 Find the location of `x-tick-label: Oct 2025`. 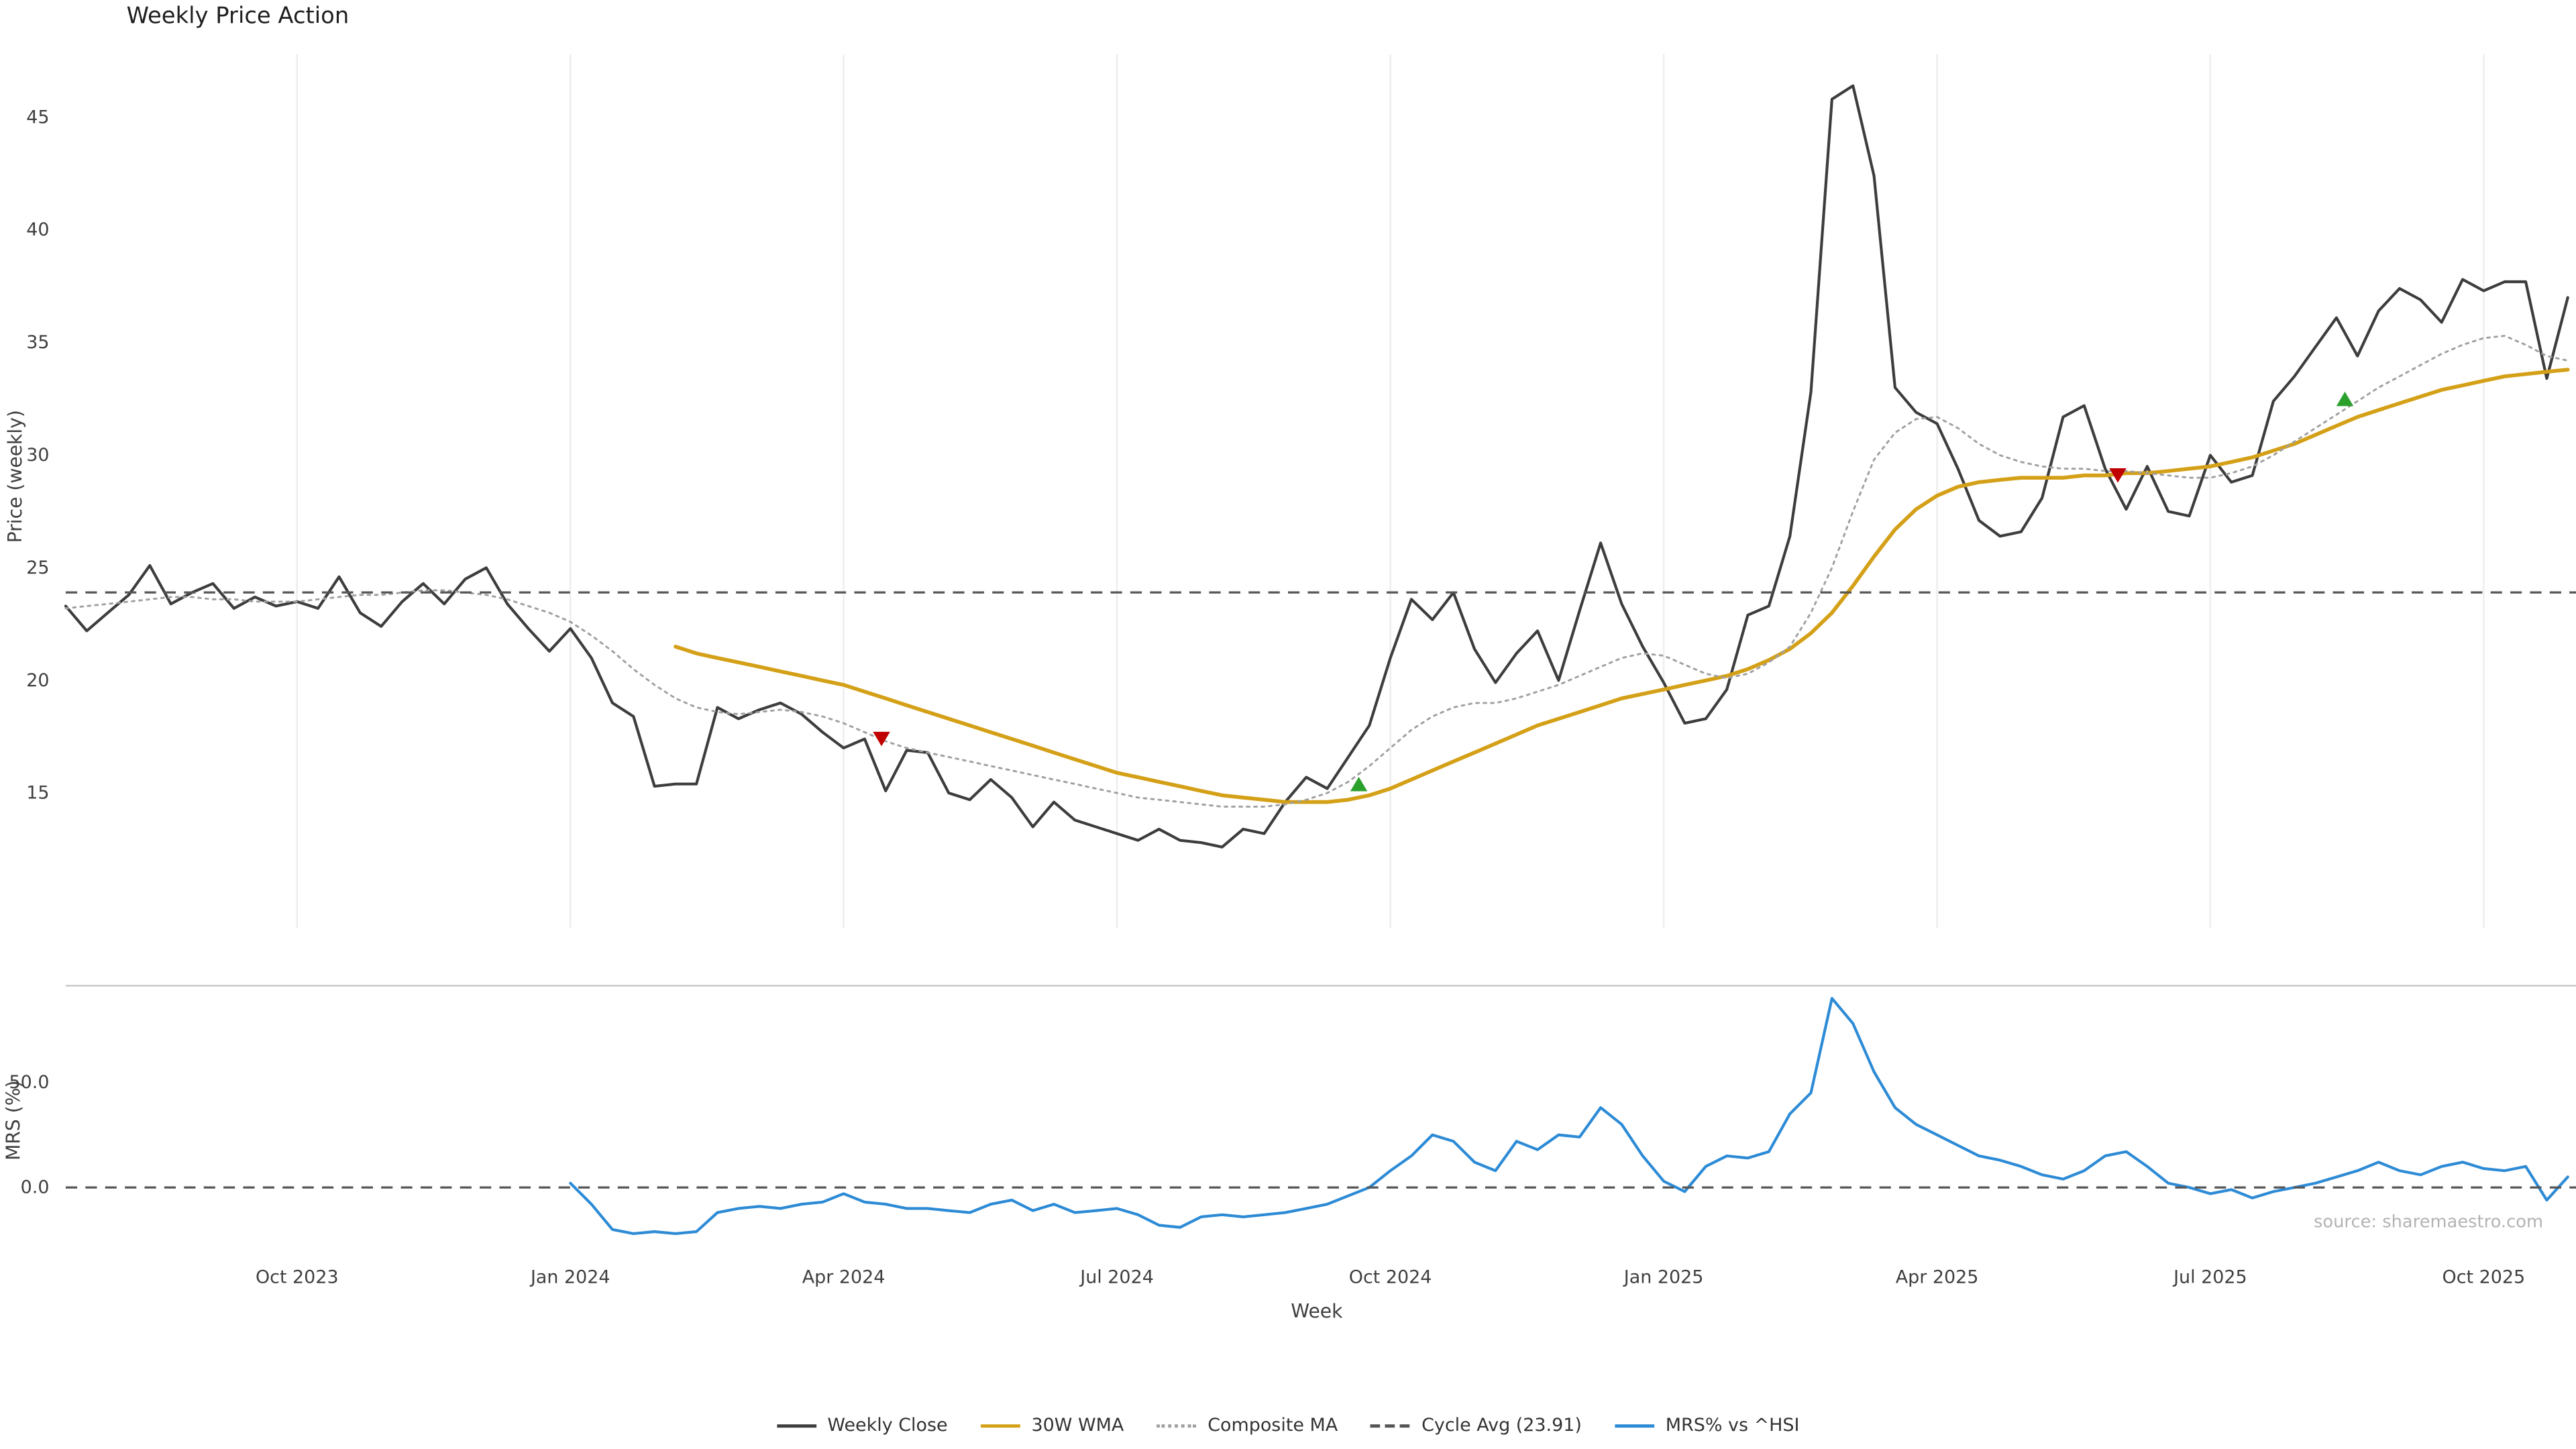

x-tick-label: Oct 2025 is located at coordinates (2484, 1277).